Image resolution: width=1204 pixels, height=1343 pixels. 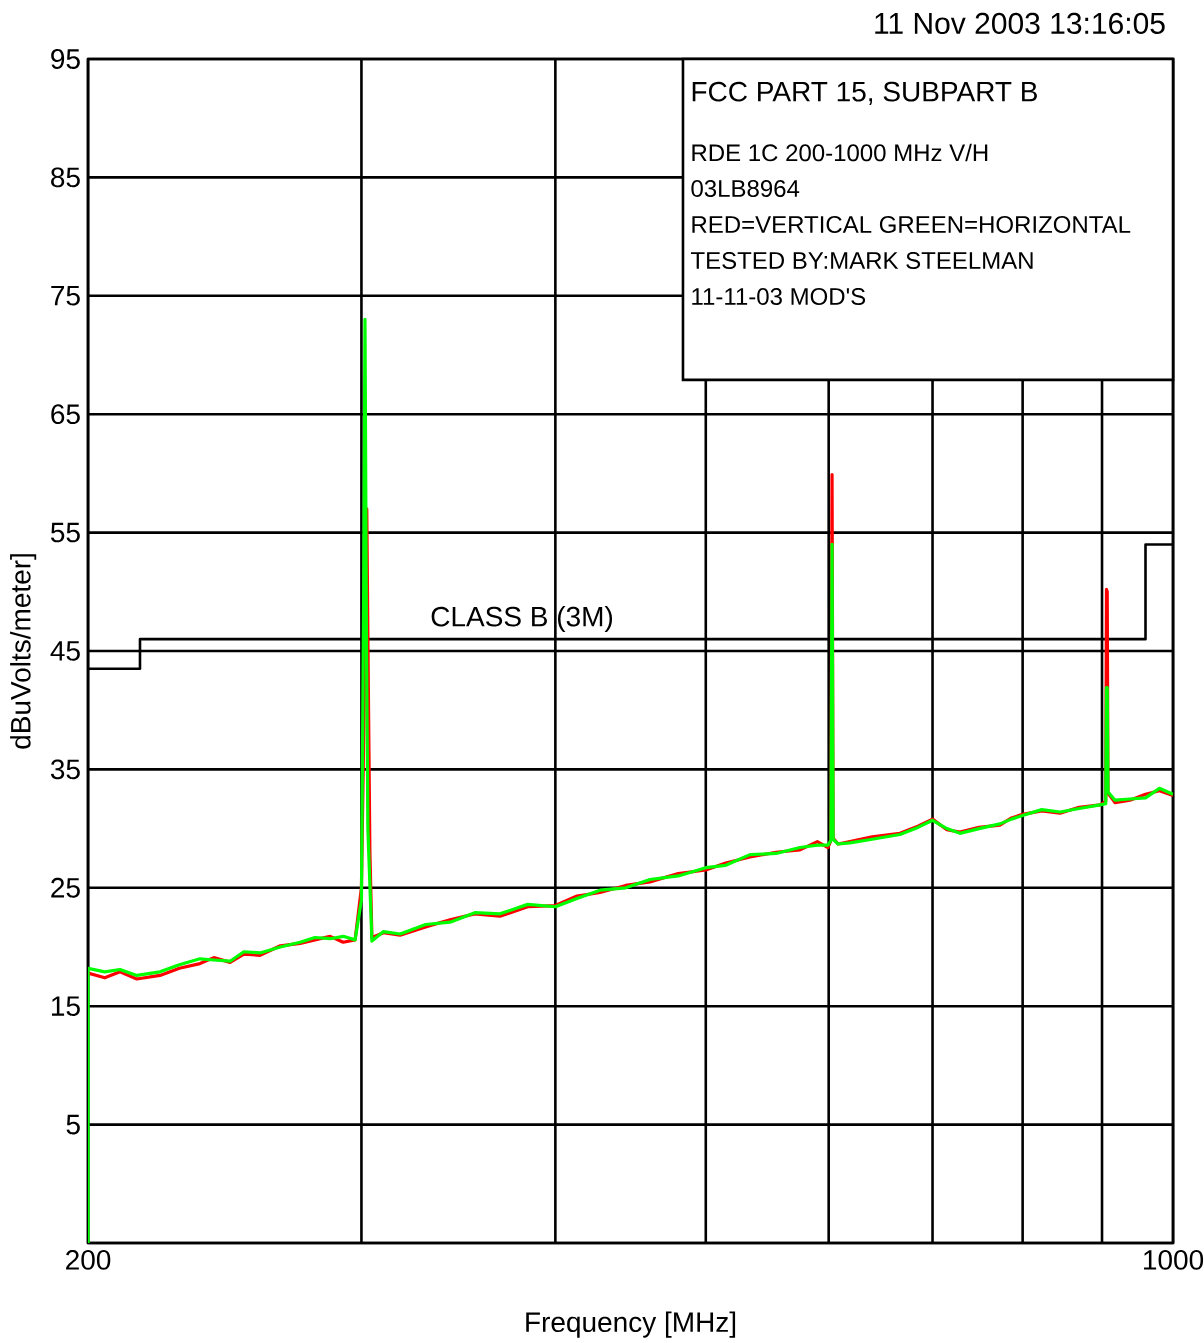 What do you see at coordinates (65, 177) in the screenshot?
I see `y-tick-label: 85` at bounding box center [65, 177].